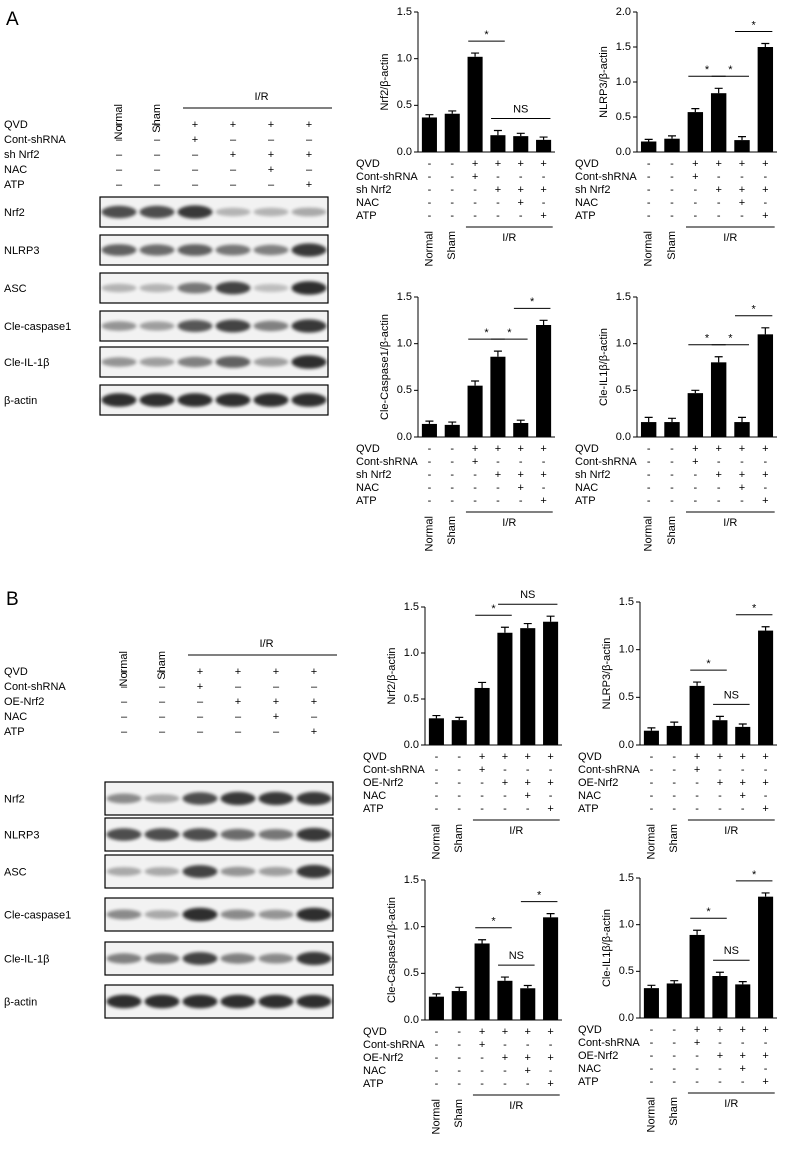 The image size is (787, 1155). I want to click on lane-label: Normal, so click(124, 668).